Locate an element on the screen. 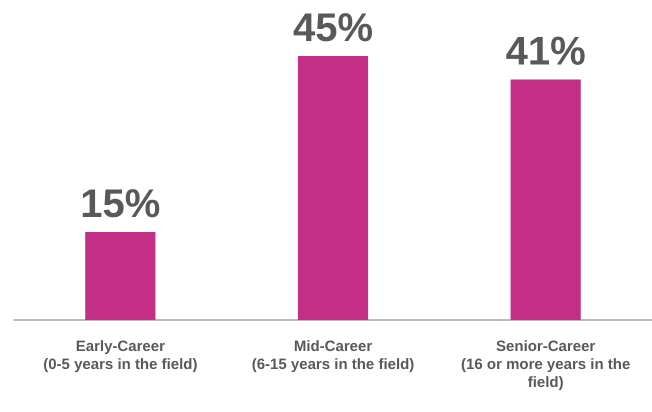 The height and width of the screenshot is (412, 652). data-label: 15% is located at coordinates (120, 204).